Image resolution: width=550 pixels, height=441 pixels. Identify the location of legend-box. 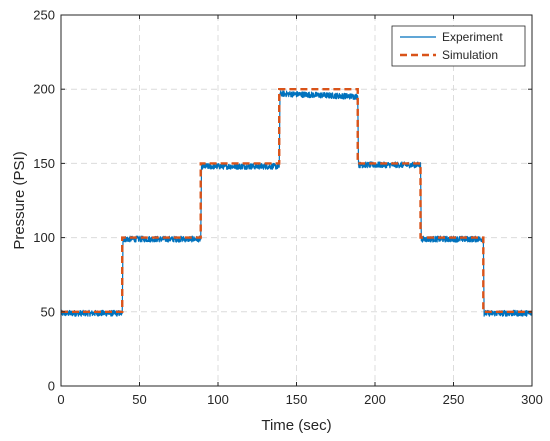
(458, 46).